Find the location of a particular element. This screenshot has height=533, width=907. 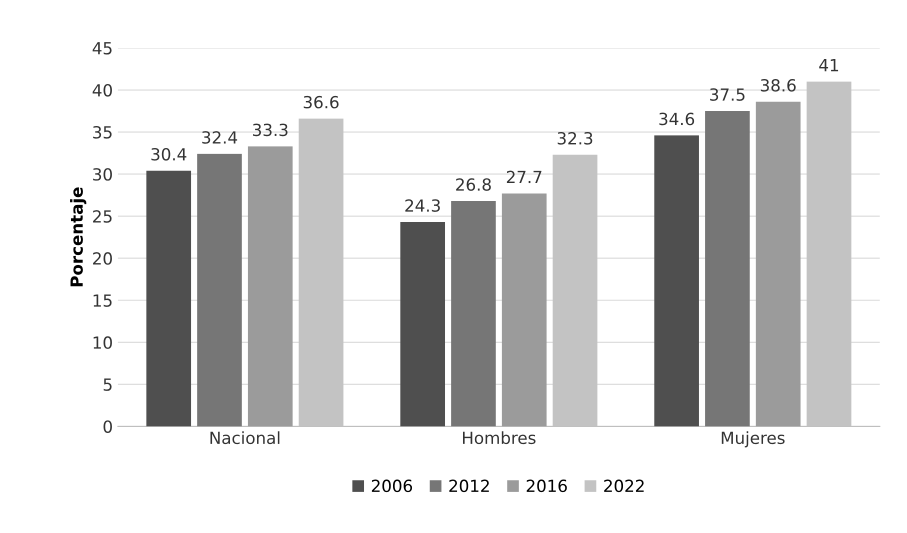

legend-label: 2022 is located at coordinates (624, 486).